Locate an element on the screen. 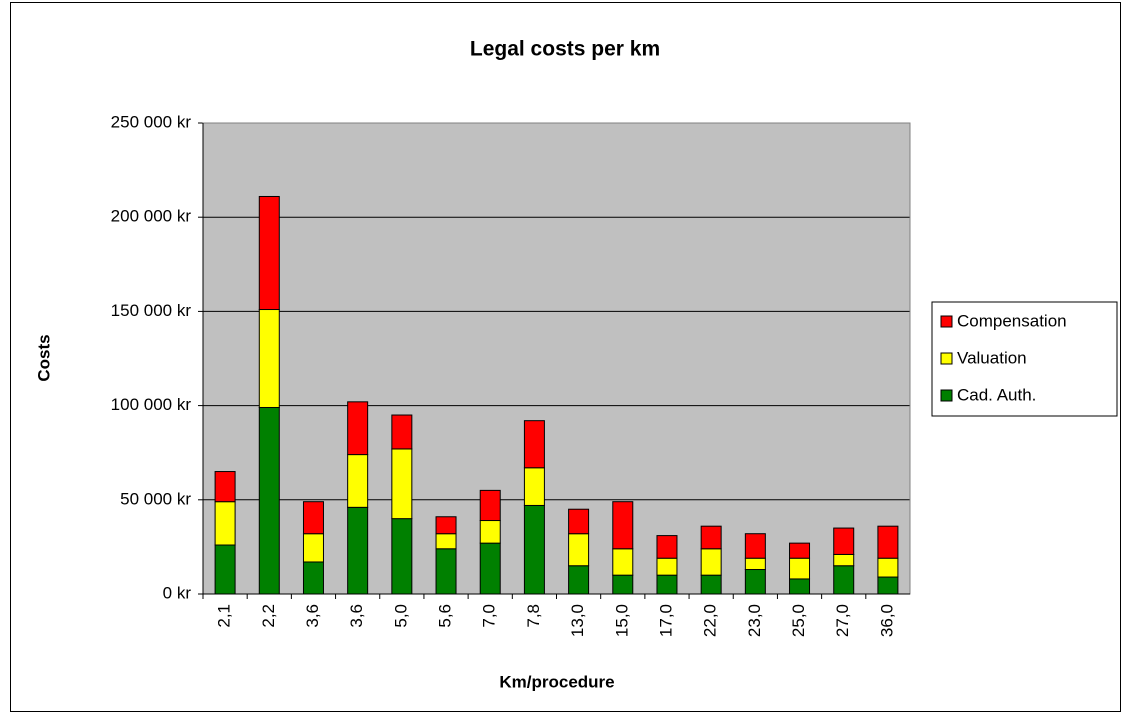 The image size is (1123, 715). x-axis-title: Km/procedure is located at coordinates (556, 681).